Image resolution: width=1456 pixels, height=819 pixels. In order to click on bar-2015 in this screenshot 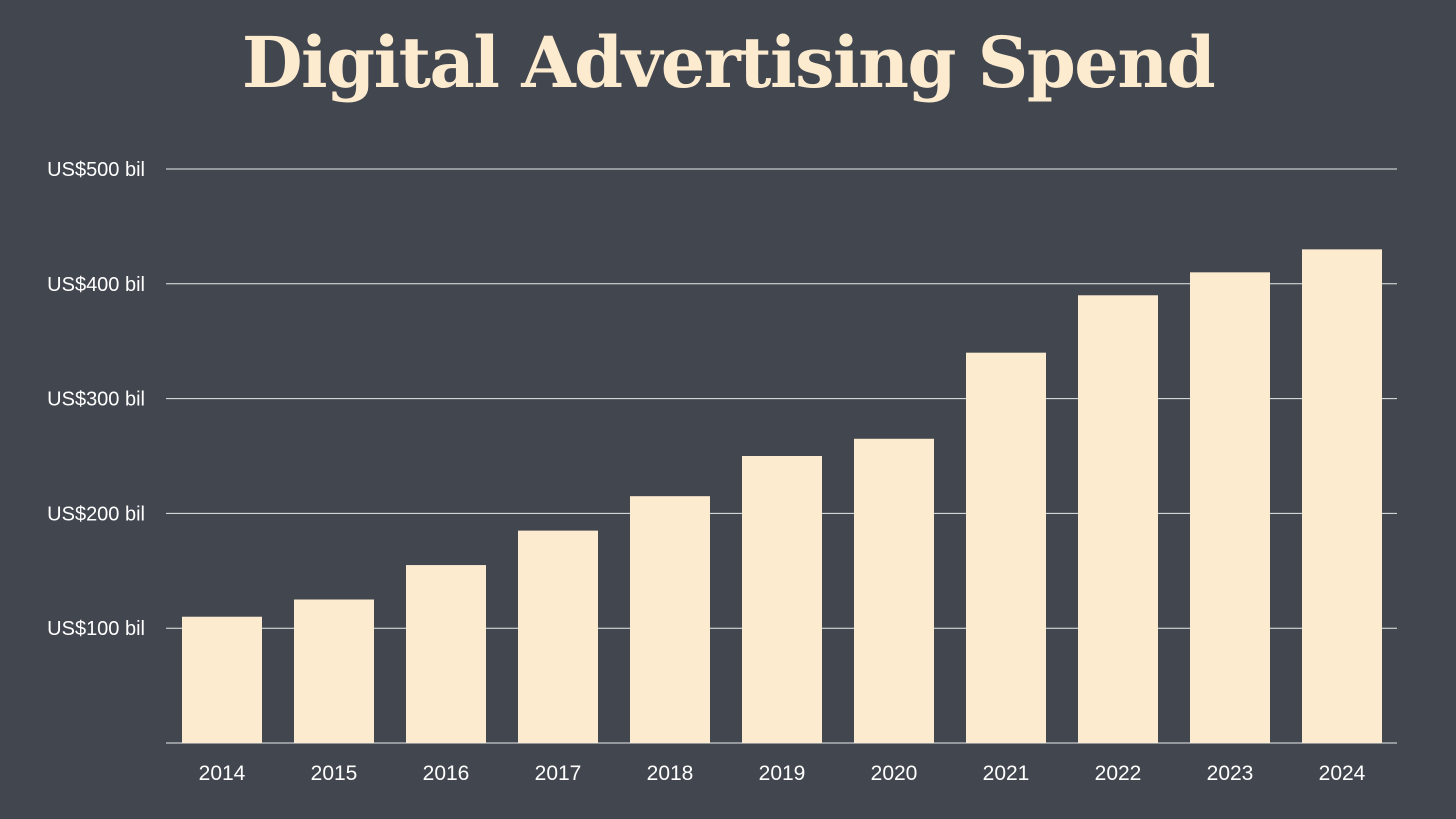, I will do `click(334, 671)`.